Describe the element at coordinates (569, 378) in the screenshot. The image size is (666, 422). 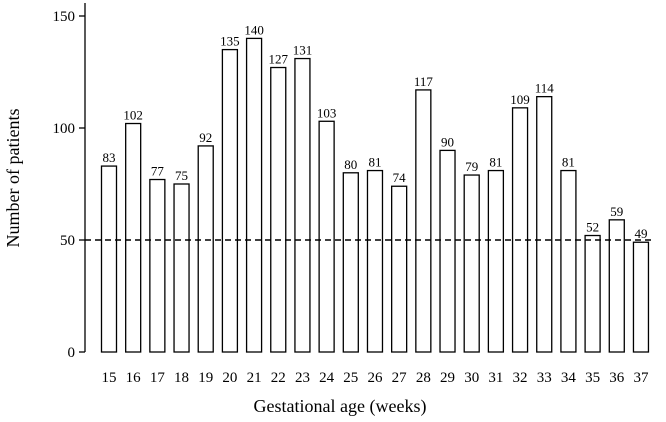
I see `x-tick-label: 34` at that location.